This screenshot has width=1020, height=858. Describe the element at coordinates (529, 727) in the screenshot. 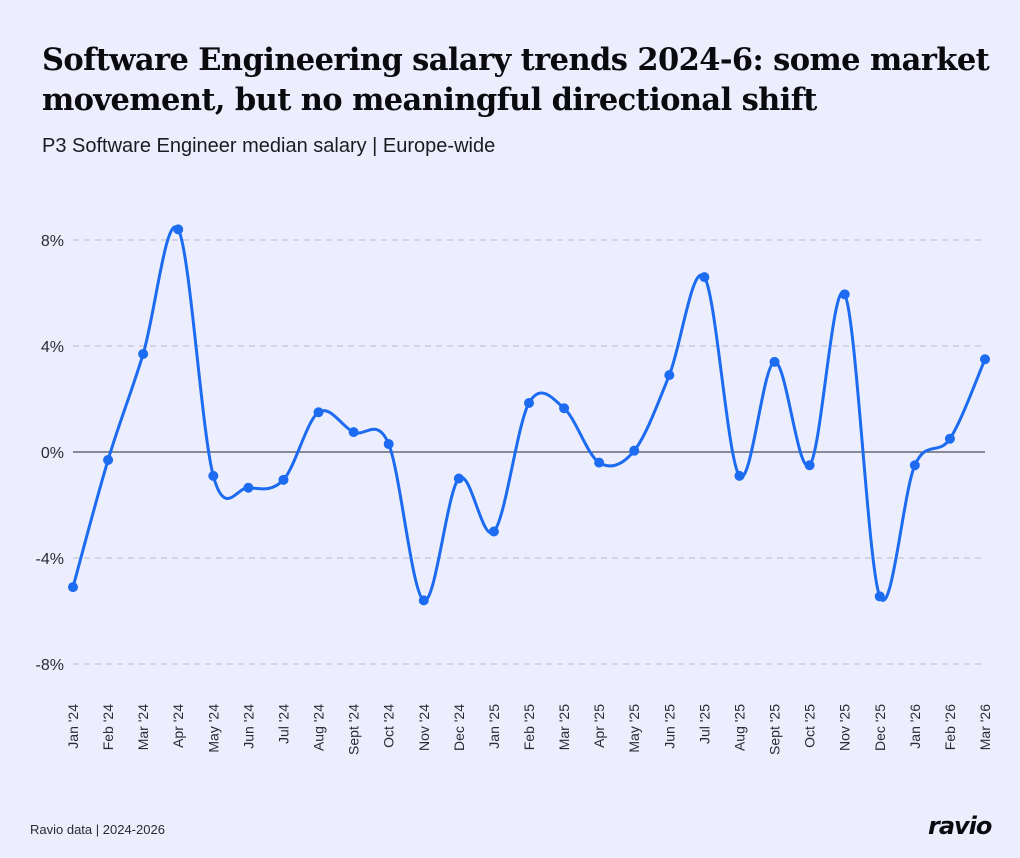

I see `x-tick-label: Feb '25` at that location.